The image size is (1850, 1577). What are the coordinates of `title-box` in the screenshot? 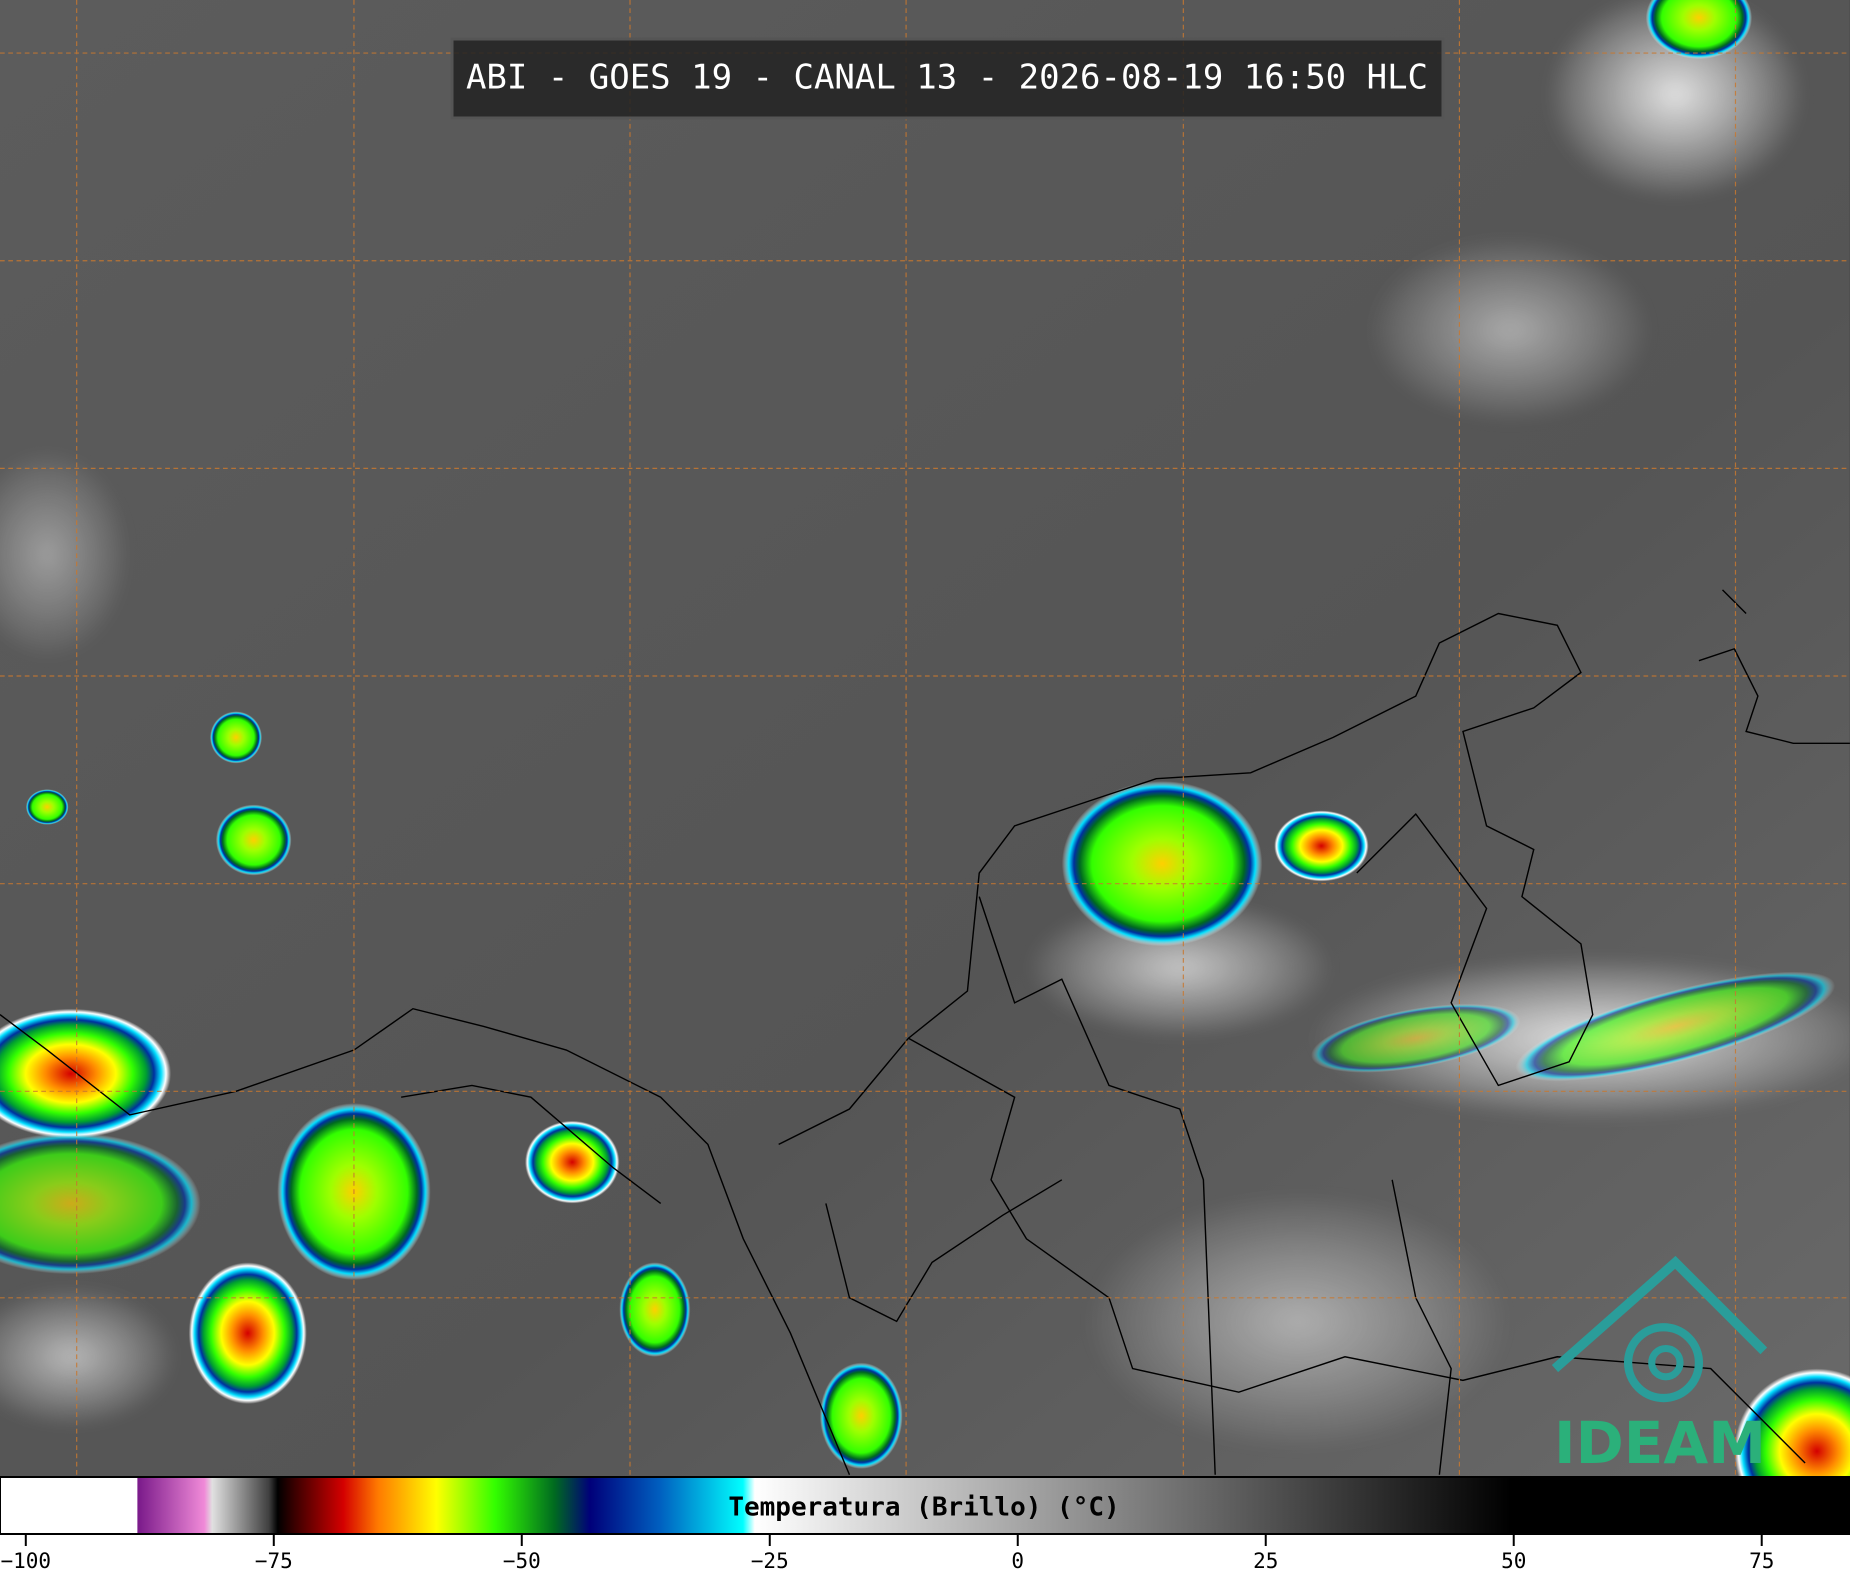 It's located at (947, 78).